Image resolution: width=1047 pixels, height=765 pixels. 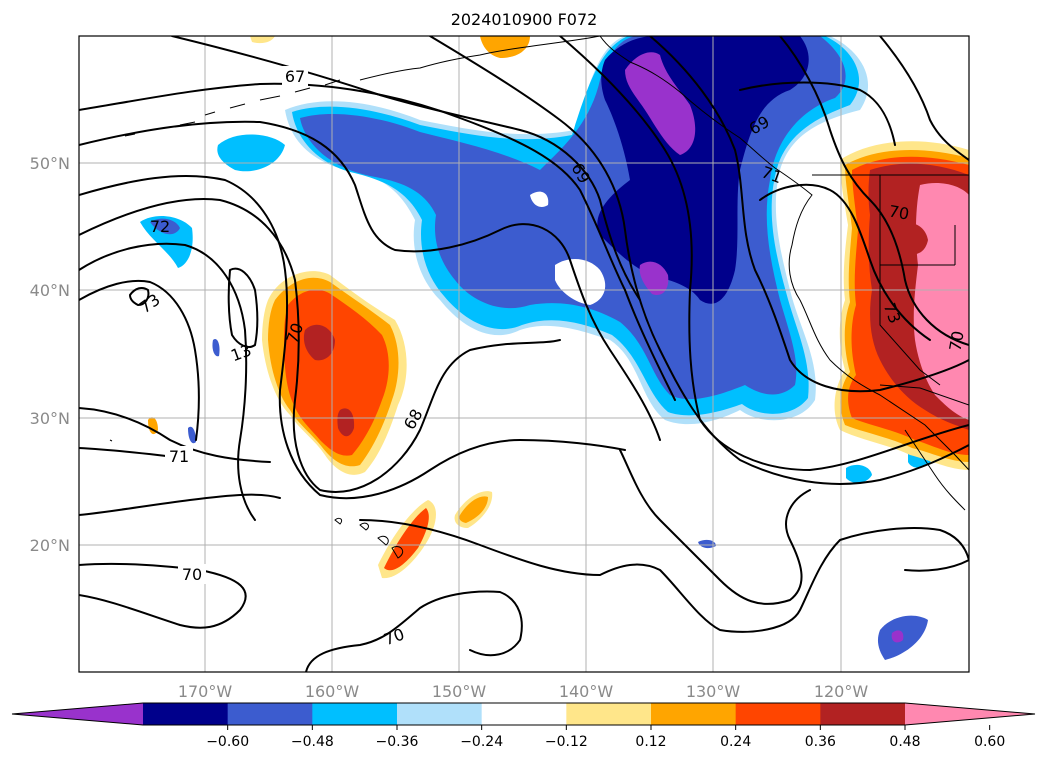 I want to click on negative-anomaly-purple, so click(x=660, y=103).